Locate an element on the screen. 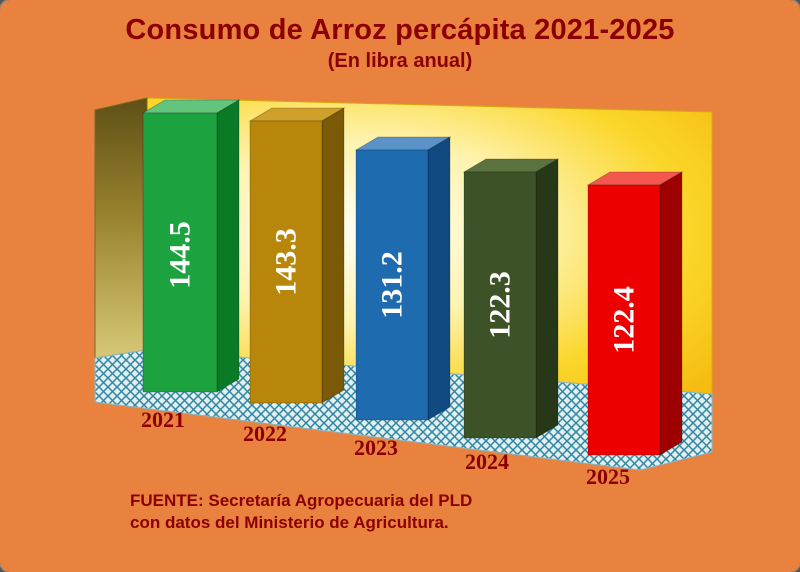  bar-2025: 122.4 is located at coordinates (635, 313).